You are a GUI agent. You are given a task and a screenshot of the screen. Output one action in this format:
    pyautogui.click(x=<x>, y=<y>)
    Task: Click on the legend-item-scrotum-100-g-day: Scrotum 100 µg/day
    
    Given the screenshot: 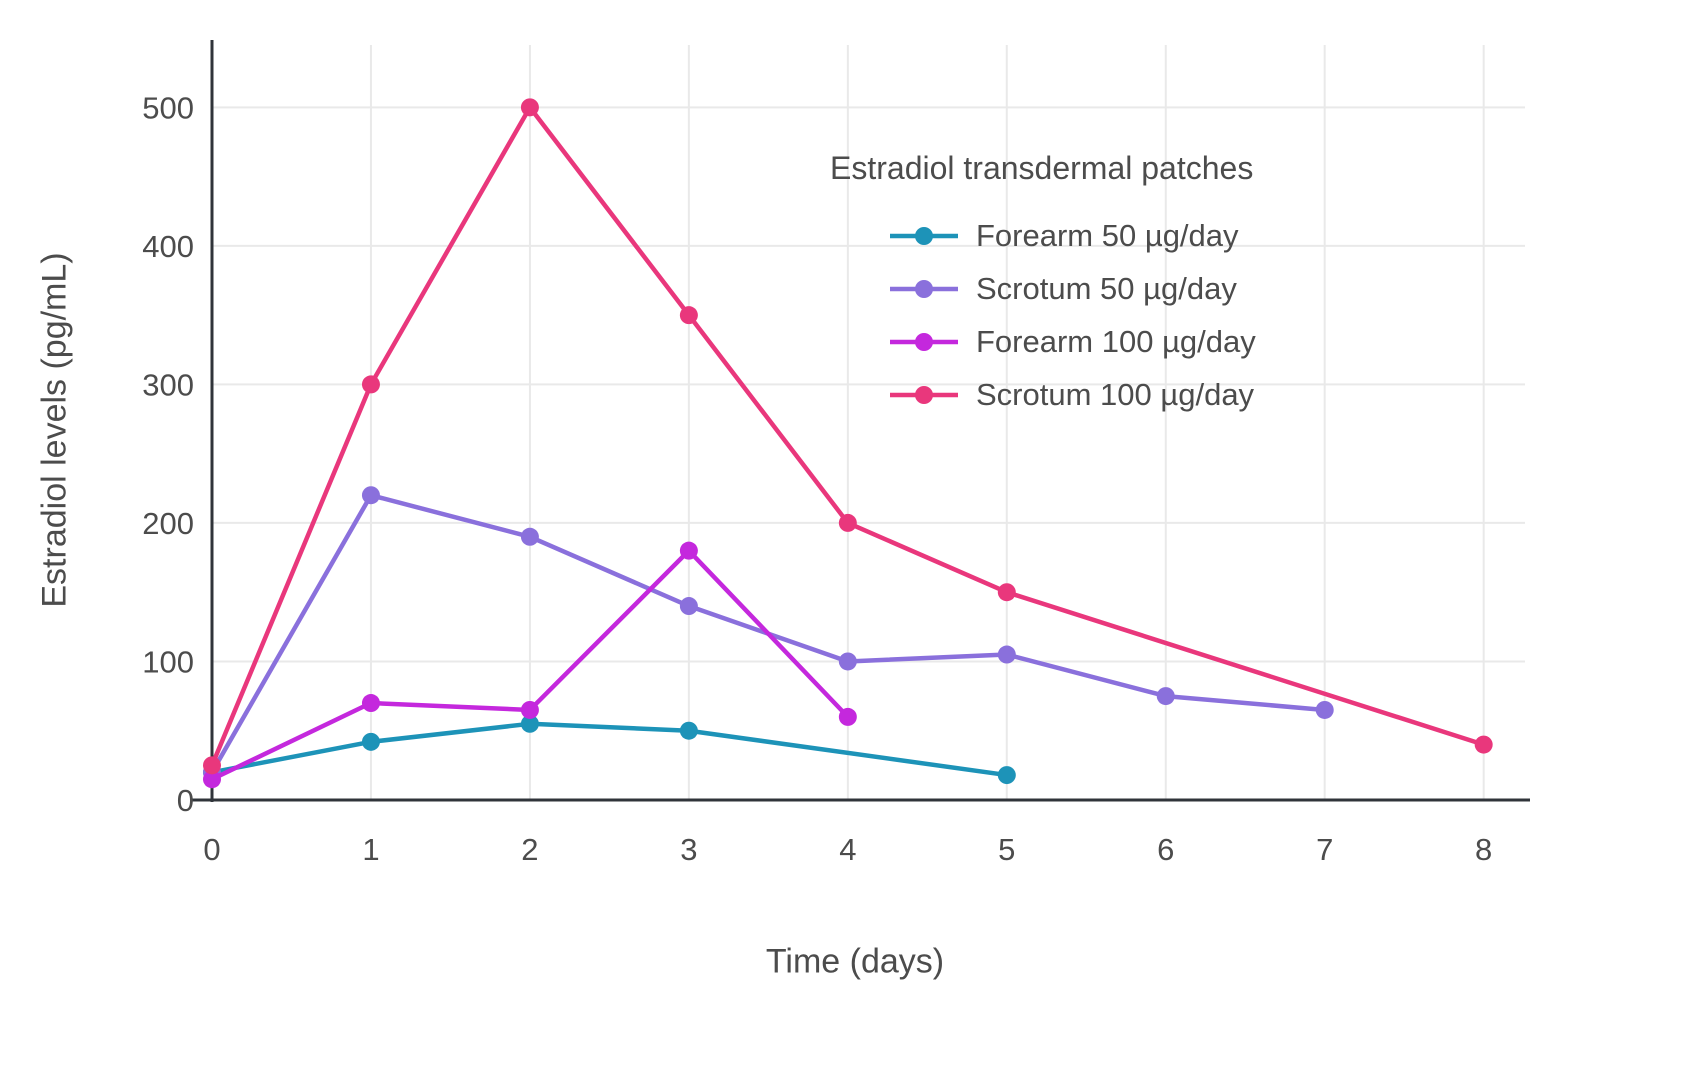 What is the action you would take?
    pyautogui.click(x=1072, y=394)
    